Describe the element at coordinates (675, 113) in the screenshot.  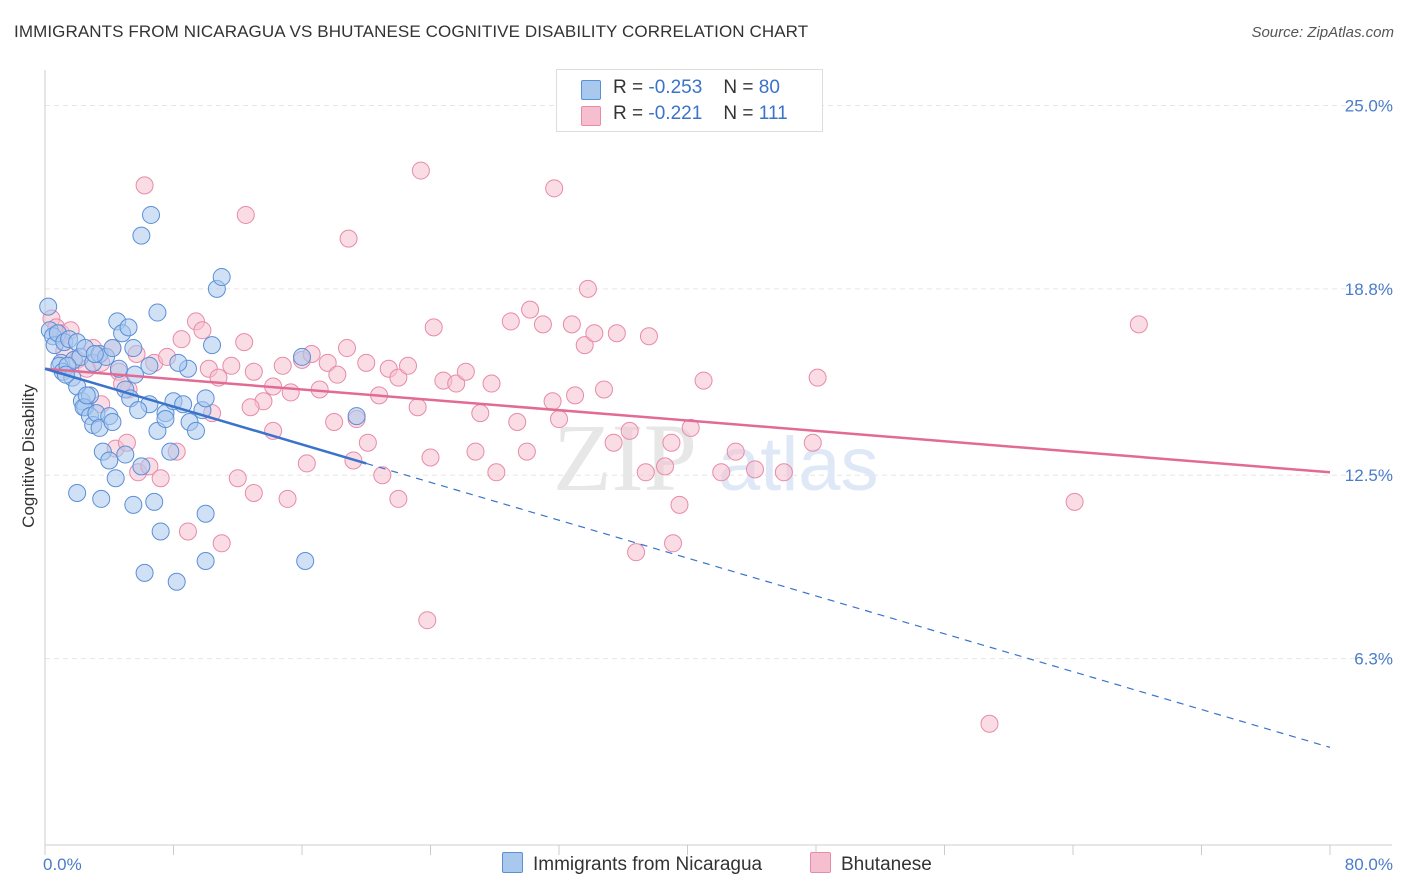
I see `legend-r-value: -0.221` at that location.